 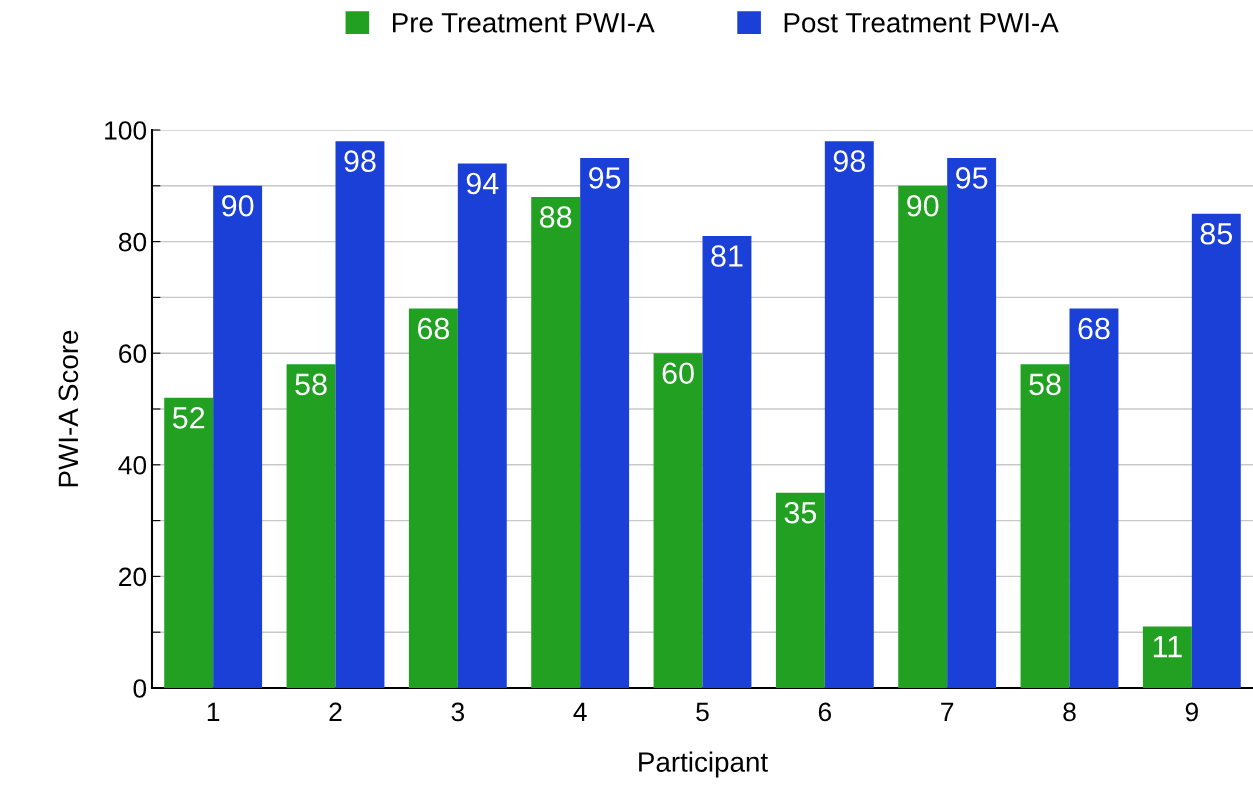 I want to click on data-label: 94, so click(x=482, y=183).